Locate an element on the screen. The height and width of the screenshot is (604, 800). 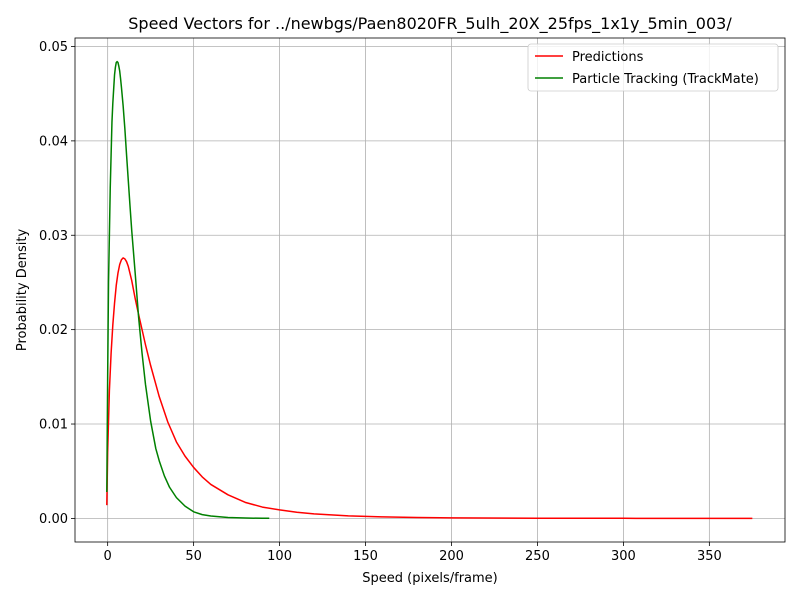
x-tick-label: 300 is located at coordinates (623, 556).